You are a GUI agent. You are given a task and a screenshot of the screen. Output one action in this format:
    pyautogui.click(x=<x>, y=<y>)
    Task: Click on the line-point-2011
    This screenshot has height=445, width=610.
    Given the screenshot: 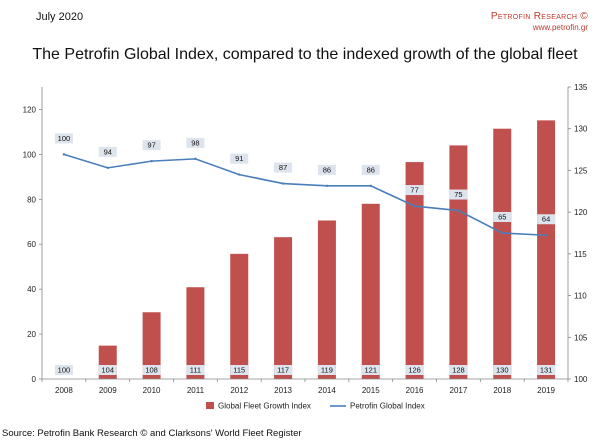 What is the action you would take?
    pyautogui.click(x=195, y=159)
    